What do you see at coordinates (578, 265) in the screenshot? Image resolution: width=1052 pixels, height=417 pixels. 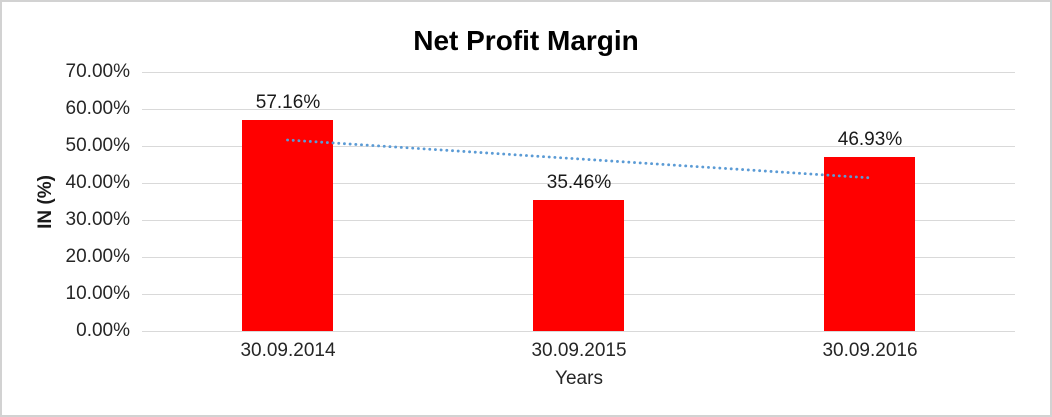 I see `bar-30.09.2015` at bounding box center [578, 265].